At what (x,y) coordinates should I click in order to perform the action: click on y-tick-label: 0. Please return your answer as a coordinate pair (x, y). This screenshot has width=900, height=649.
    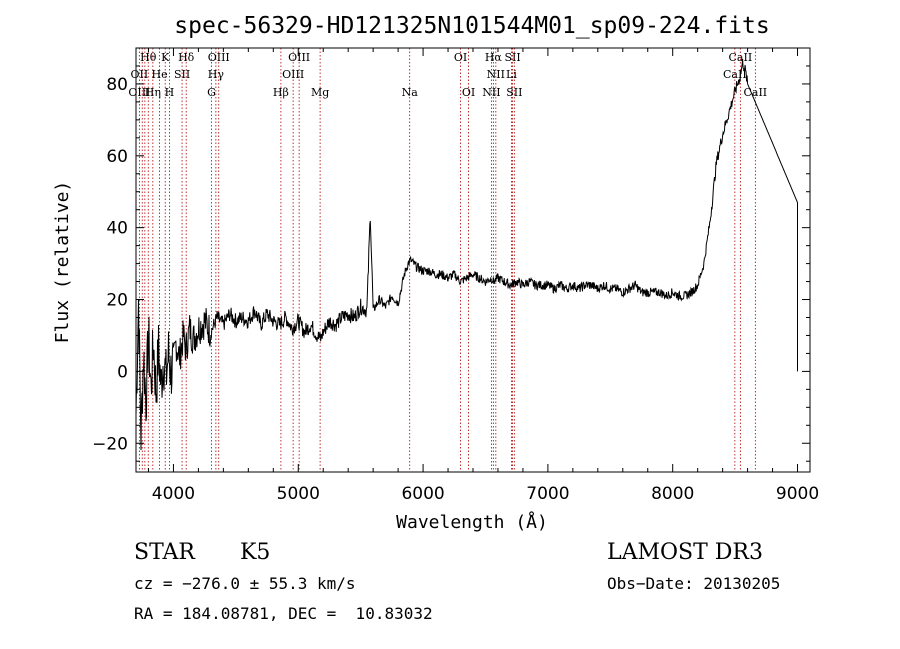
    Looking at the image, I should click on (122, 372).